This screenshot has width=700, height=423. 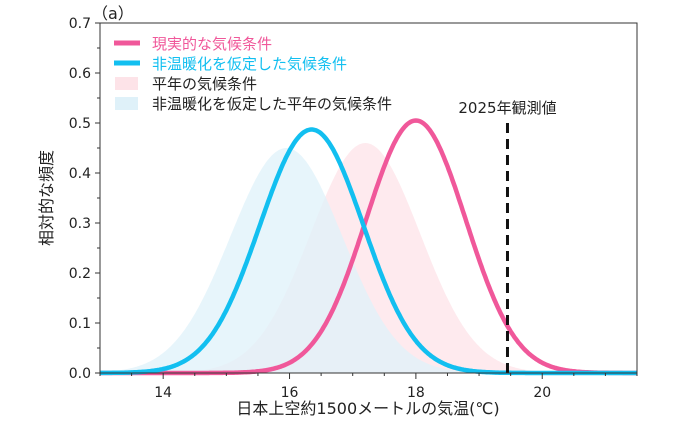 What do you see at coordinates (80, 24) in the screenshot?
I see `y-tick-label: 0.7` at bounding box center [80, 24].